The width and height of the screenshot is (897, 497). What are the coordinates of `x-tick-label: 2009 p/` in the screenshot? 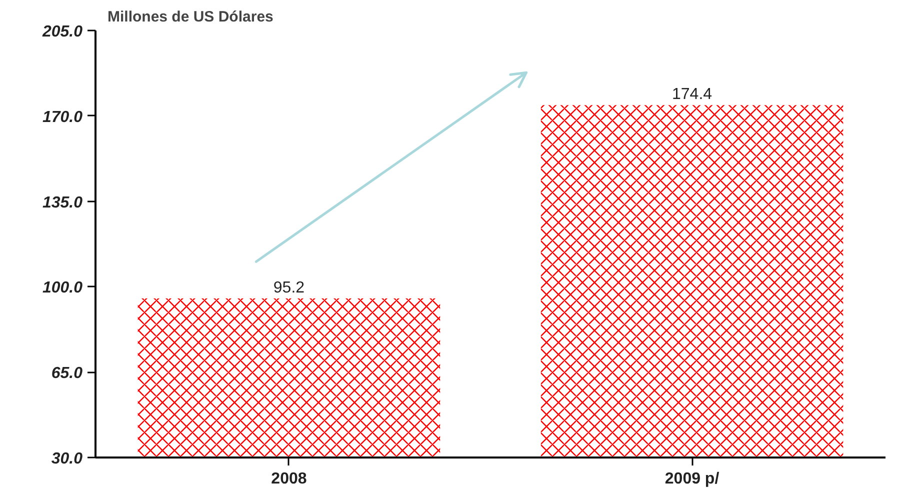 It's located at (692, 479).